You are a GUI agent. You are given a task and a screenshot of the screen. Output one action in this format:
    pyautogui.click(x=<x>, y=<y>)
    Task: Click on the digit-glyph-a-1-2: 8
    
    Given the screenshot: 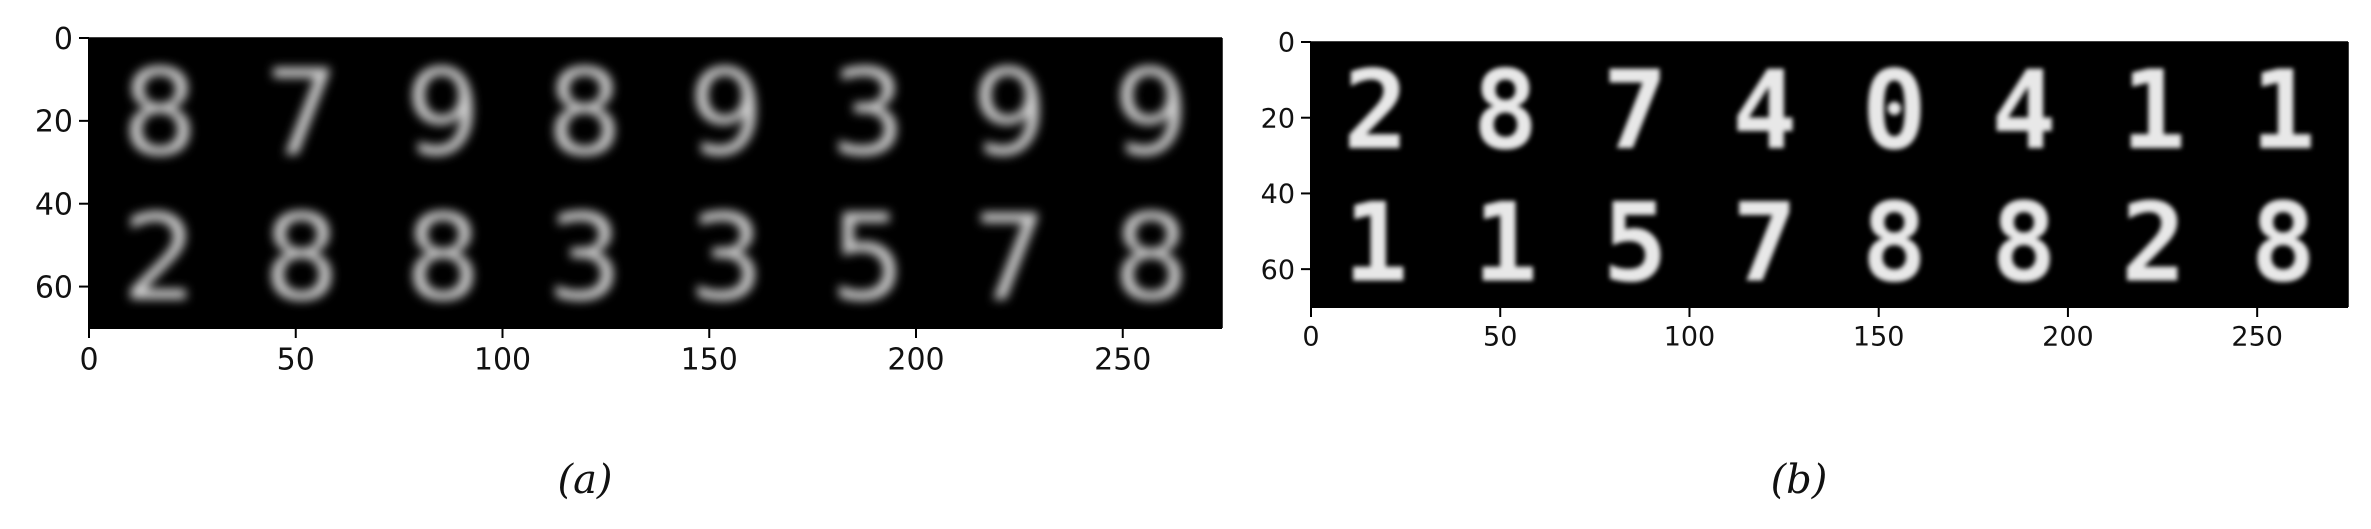 What is the action you would take?
    pyautogui.click(x=443, y=259)
    